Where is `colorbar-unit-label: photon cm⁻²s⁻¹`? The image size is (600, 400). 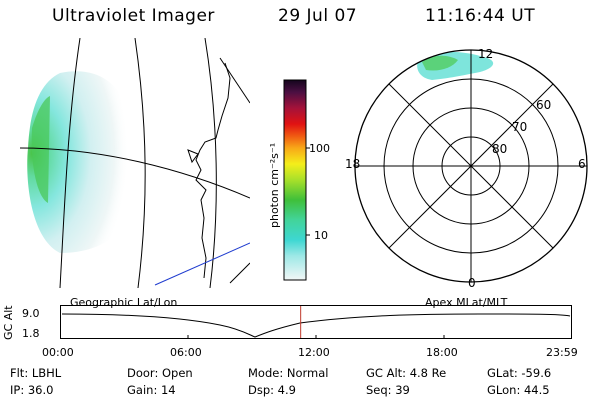
colorbar-unit-label: photon cm⁻²s⁻¹ is located at coordinates (274, 185).